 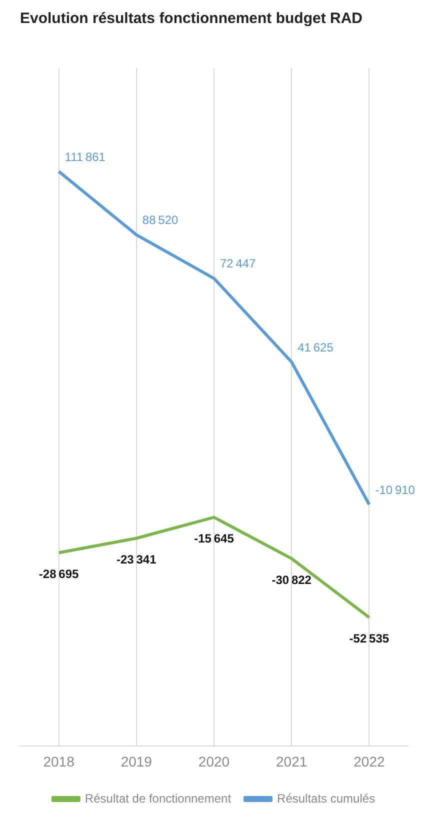 What do you see at coordinates (369, 761) in the screenshot?
I see `x-tick-label: 2022` at bounding box center [369, 761].